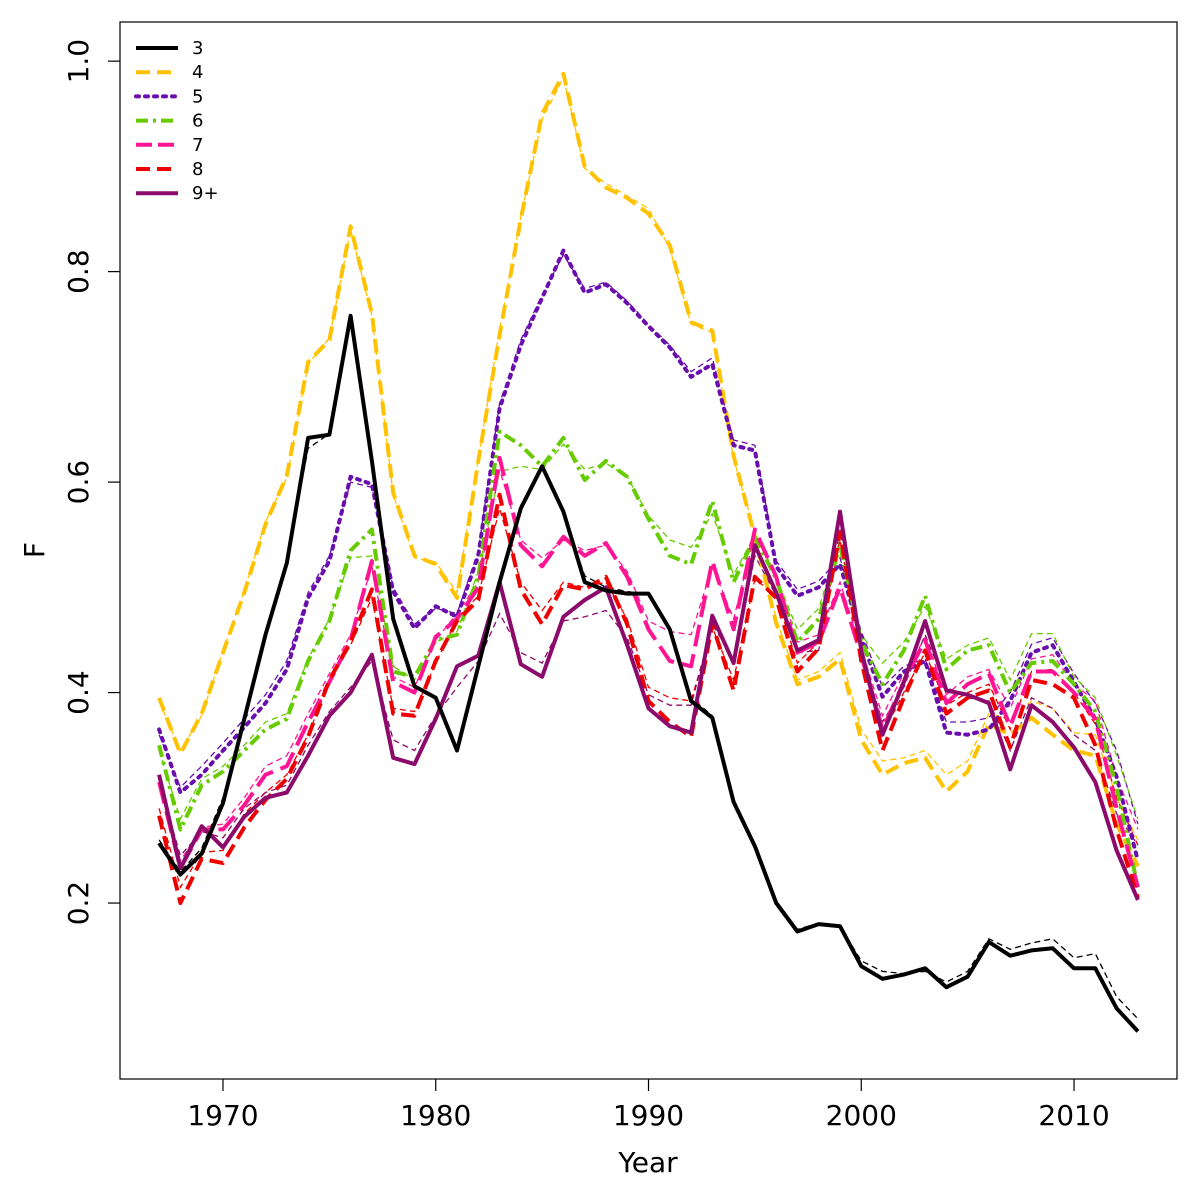 This screenshot has height=1204, width=1200. Describe the element at coordinates (78, 271) in the screenshot. I see `y-tick-label: 0.8` at that location.